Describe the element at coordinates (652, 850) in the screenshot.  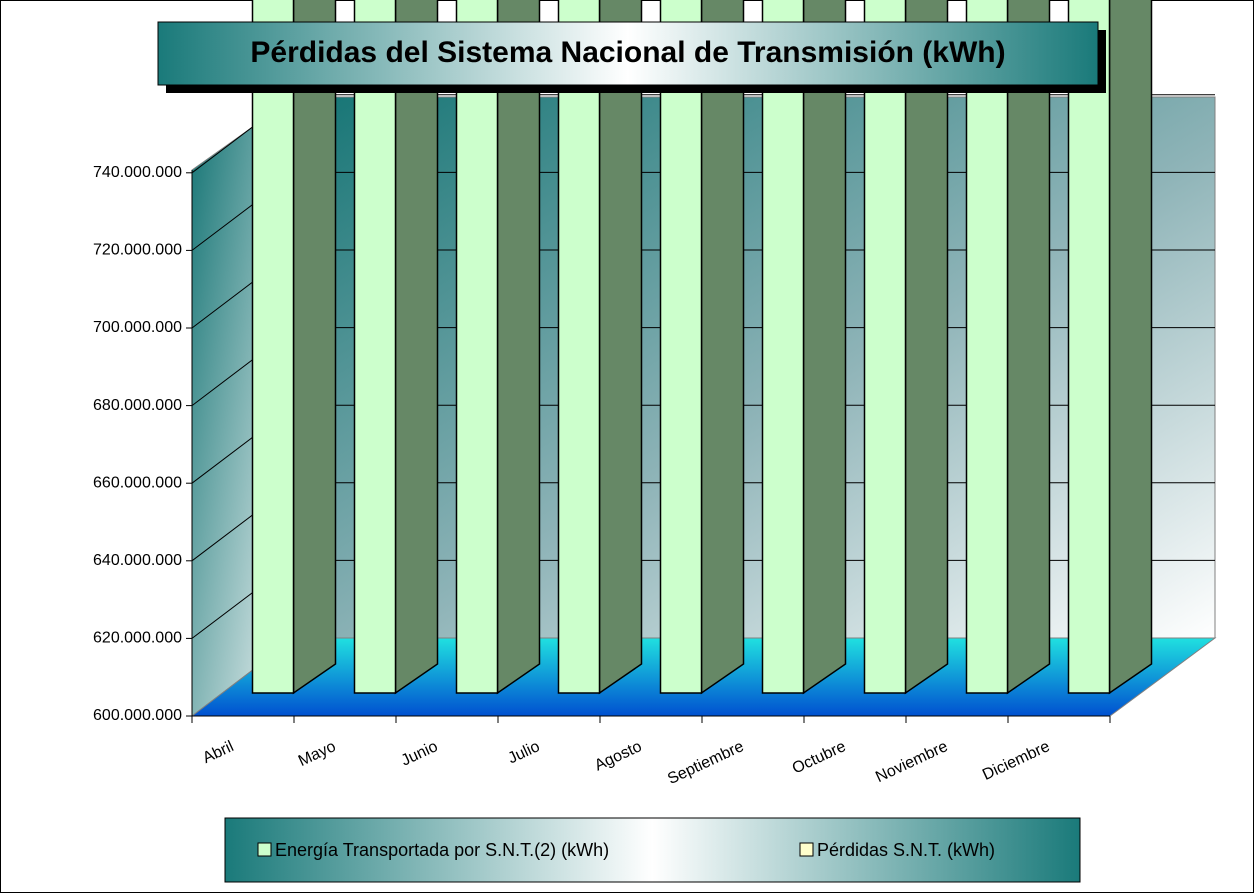
I see `legend` at that location.